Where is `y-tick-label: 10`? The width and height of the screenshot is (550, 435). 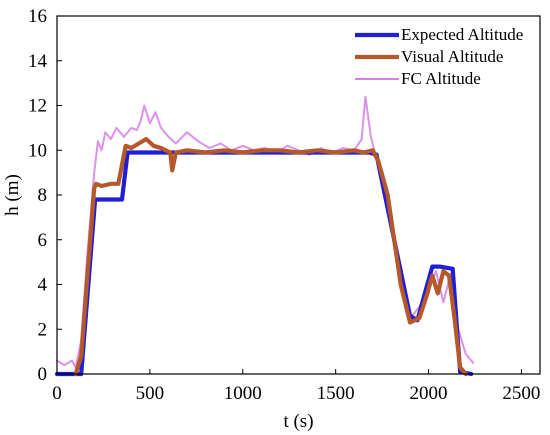
y-tick-label: 10 is located at coordinates (37, 150).